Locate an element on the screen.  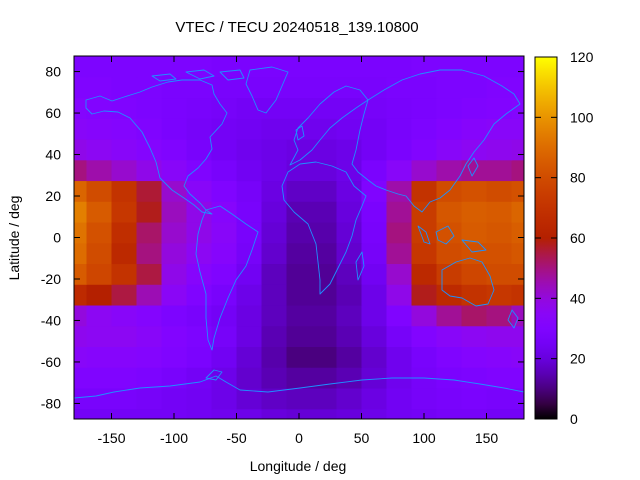
tick-label: 80 is located at coordinates (578, 178).